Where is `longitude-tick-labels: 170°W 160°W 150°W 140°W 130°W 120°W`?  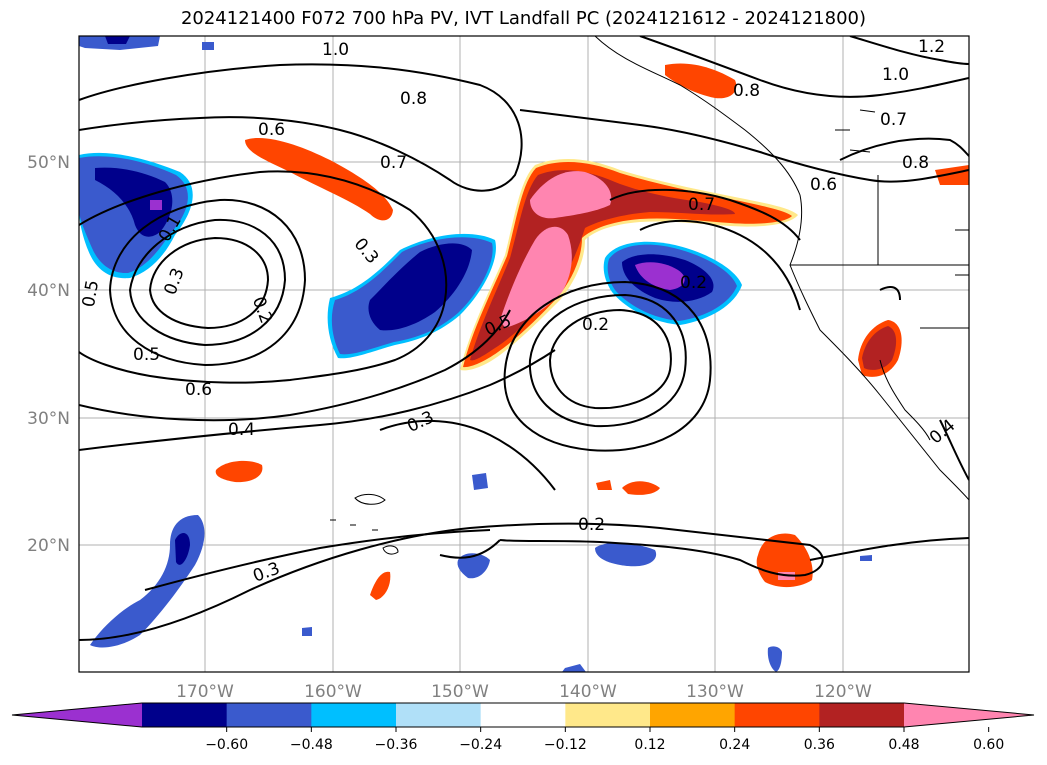
longitude-tick-labels: 170°W 160°W 150°W 140°W 130°W 120°W is located at coordinates (524, 692).